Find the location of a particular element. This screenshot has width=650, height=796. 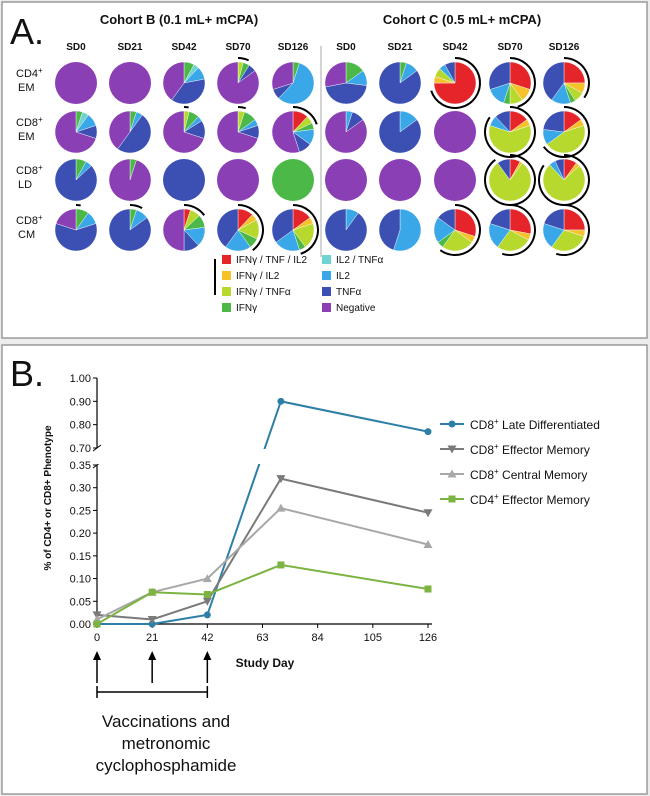

y-tick-label: 1.00 is located at coordinates (80, 379).